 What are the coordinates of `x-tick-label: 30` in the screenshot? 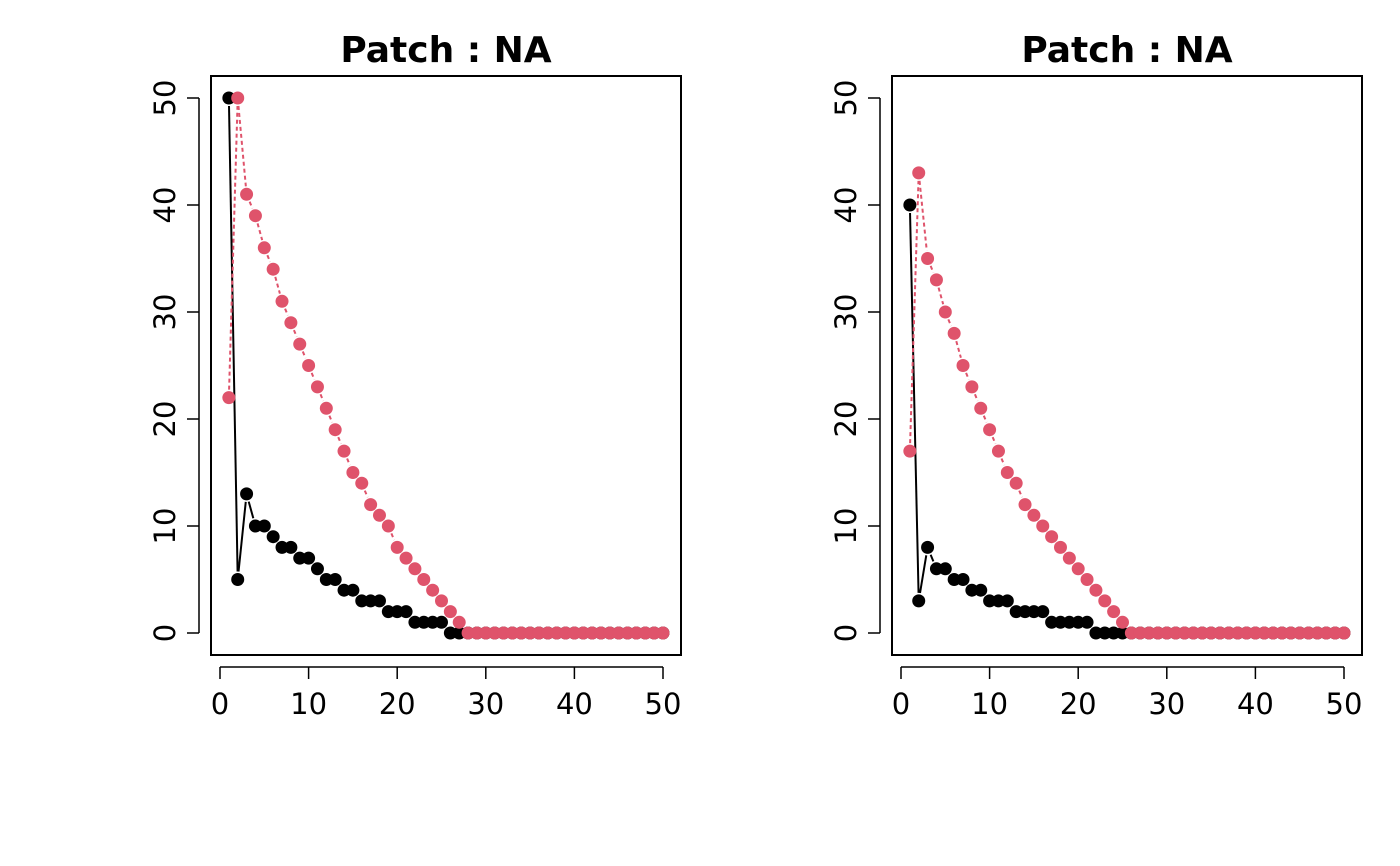 It's located at (485, 704).